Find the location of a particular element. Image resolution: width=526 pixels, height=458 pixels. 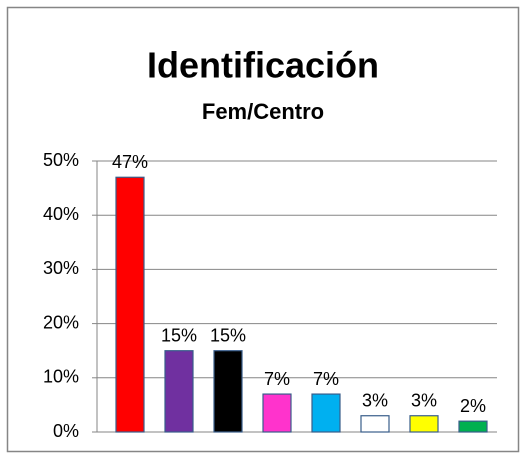

value-label: 2% is located at coordinates (473, 406).